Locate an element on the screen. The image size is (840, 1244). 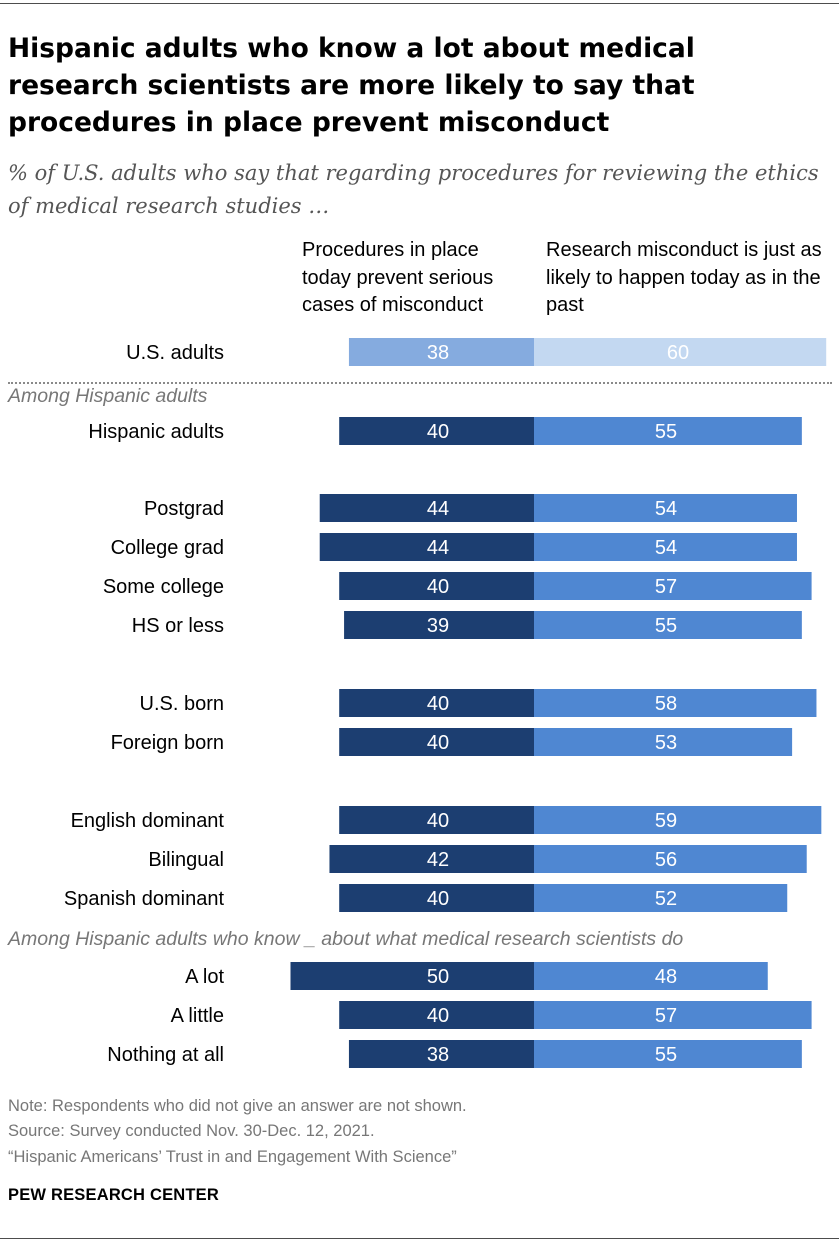
bar-misconduct-bilingual is located at coordinates (670, 859).